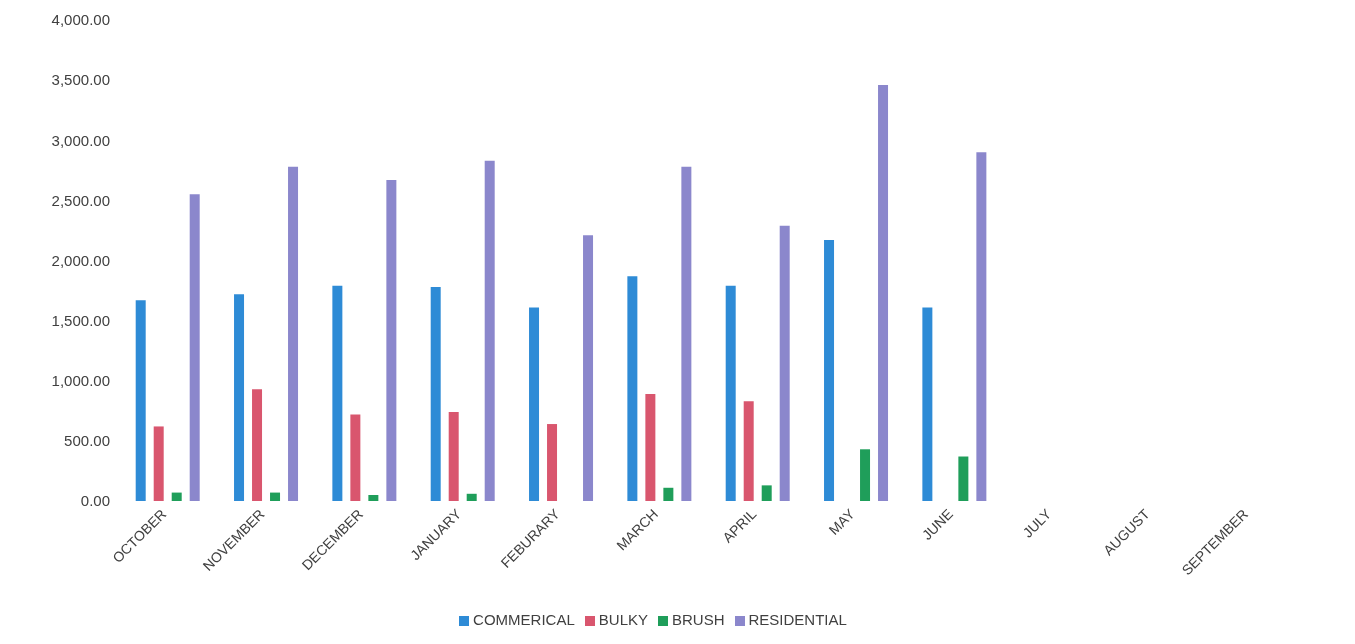 The height and width of the screenshot is (644, 1355). Describe the element at coordinates (623, 619) in the screenshot. I see `legend-label: BULKY` at that location.